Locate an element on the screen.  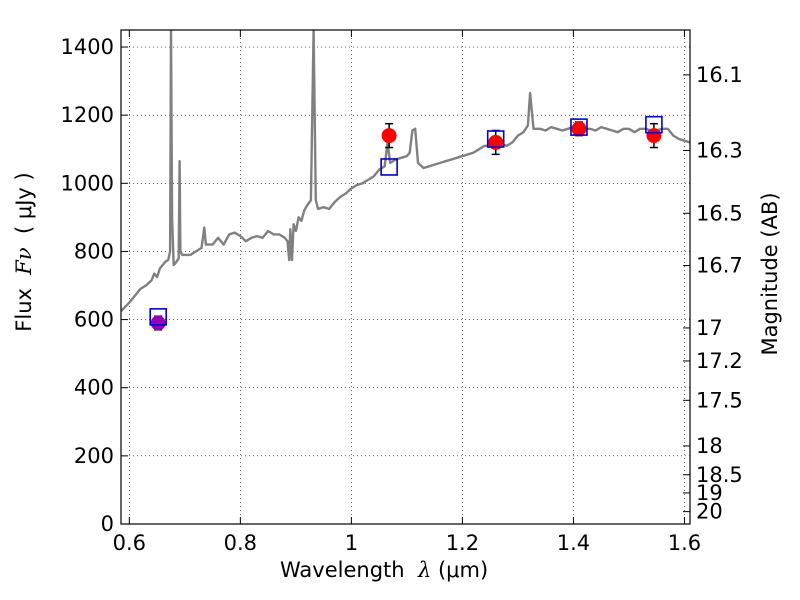
y-tick-label: 1400 is located at coordinates (87, 47).